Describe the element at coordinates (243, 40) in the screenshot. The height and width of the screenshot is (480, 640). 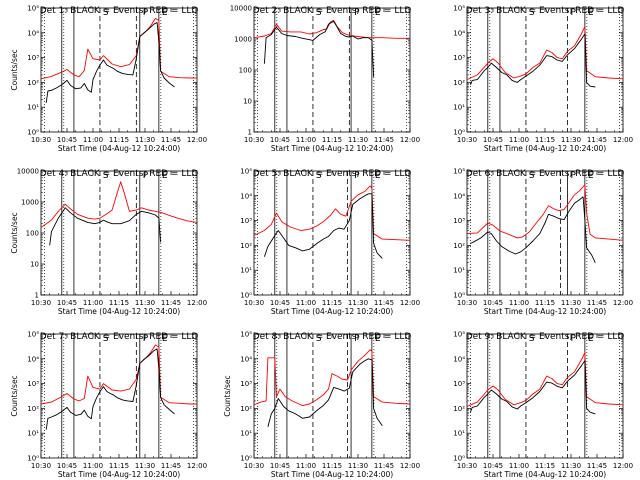
I see `y-tick-label: 1000` at that location.